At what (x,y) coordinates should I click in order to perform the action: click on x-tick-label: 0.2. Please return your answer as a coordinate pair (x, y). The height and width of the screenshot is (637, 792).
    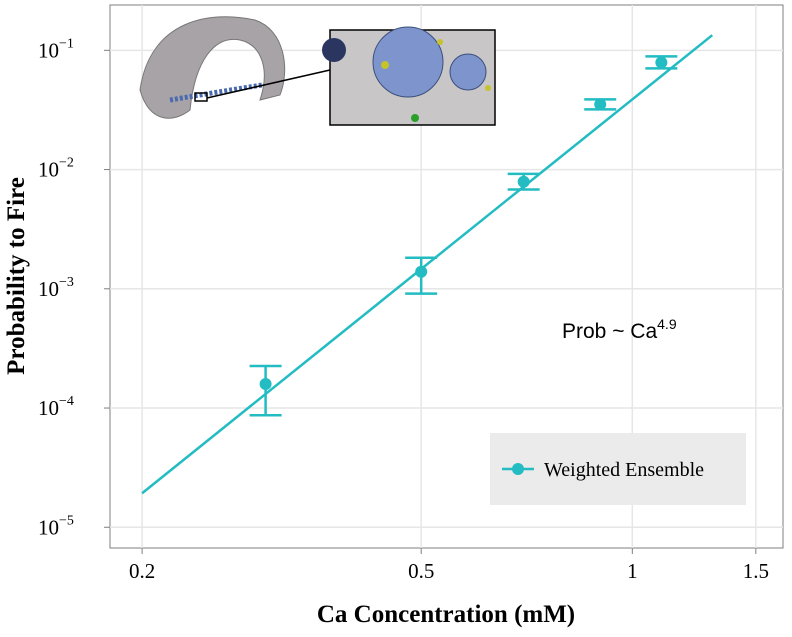
    Looking at the image, I should click on (142, 571).